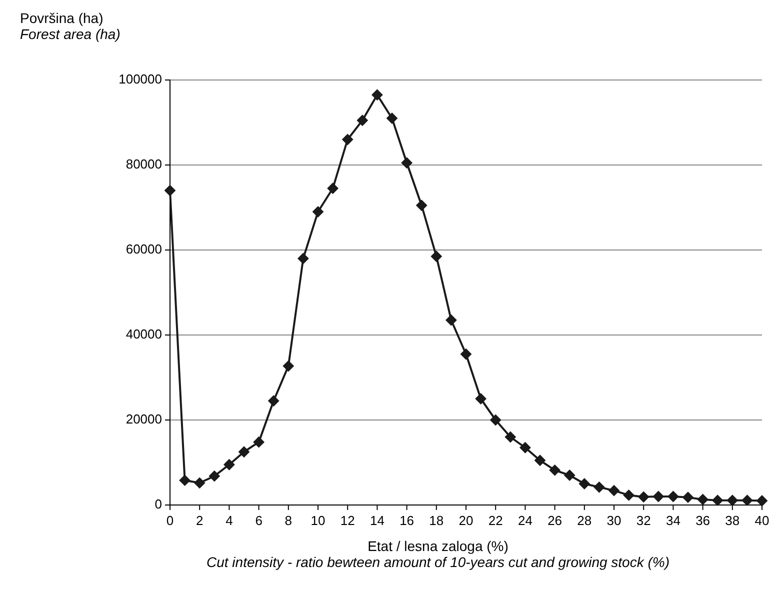 This screenshot has width=776, height=605. I want to click on y-tick-label: 80000, so click(144, 164).